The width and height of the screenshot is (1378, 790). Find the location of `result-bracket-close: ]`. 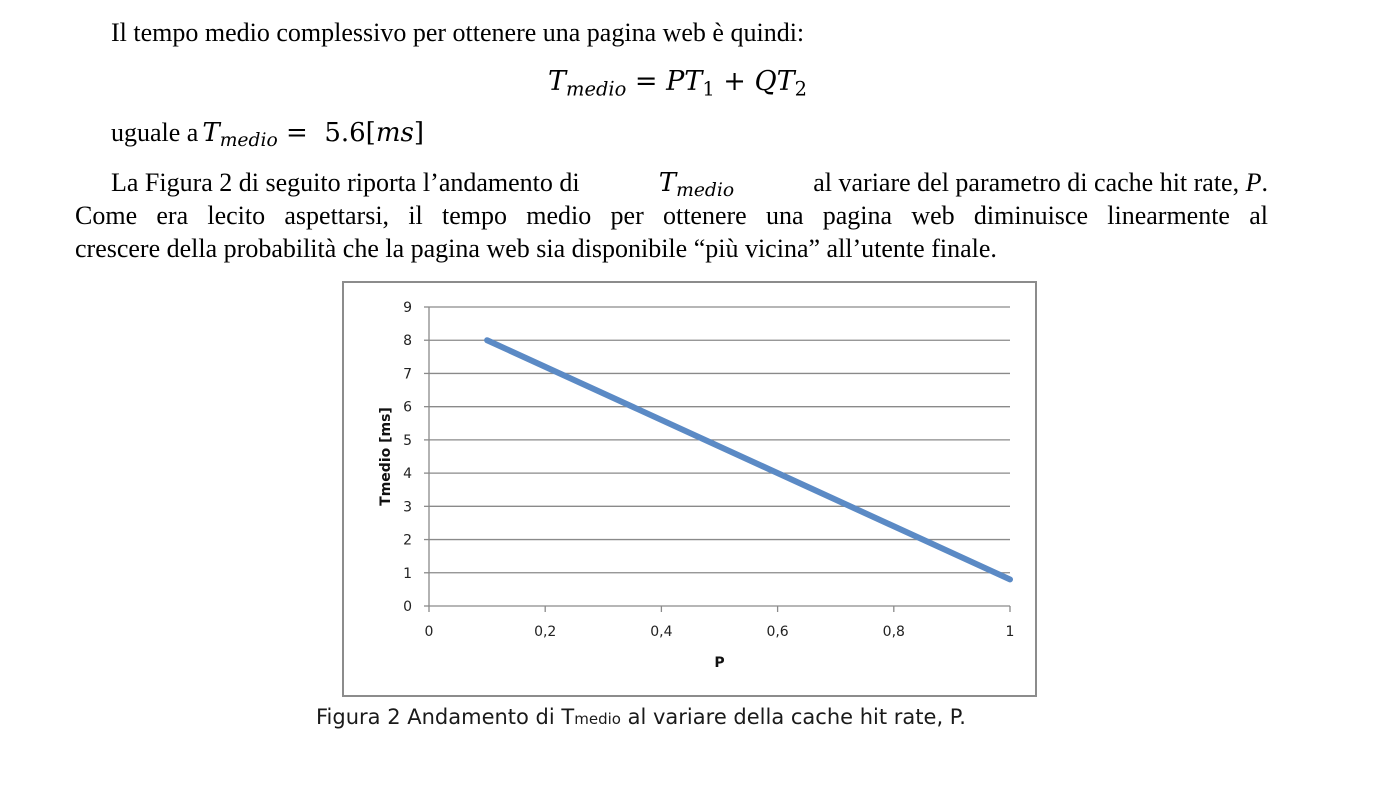

result-bracket-close: ] is located at coordinates (418, 133).